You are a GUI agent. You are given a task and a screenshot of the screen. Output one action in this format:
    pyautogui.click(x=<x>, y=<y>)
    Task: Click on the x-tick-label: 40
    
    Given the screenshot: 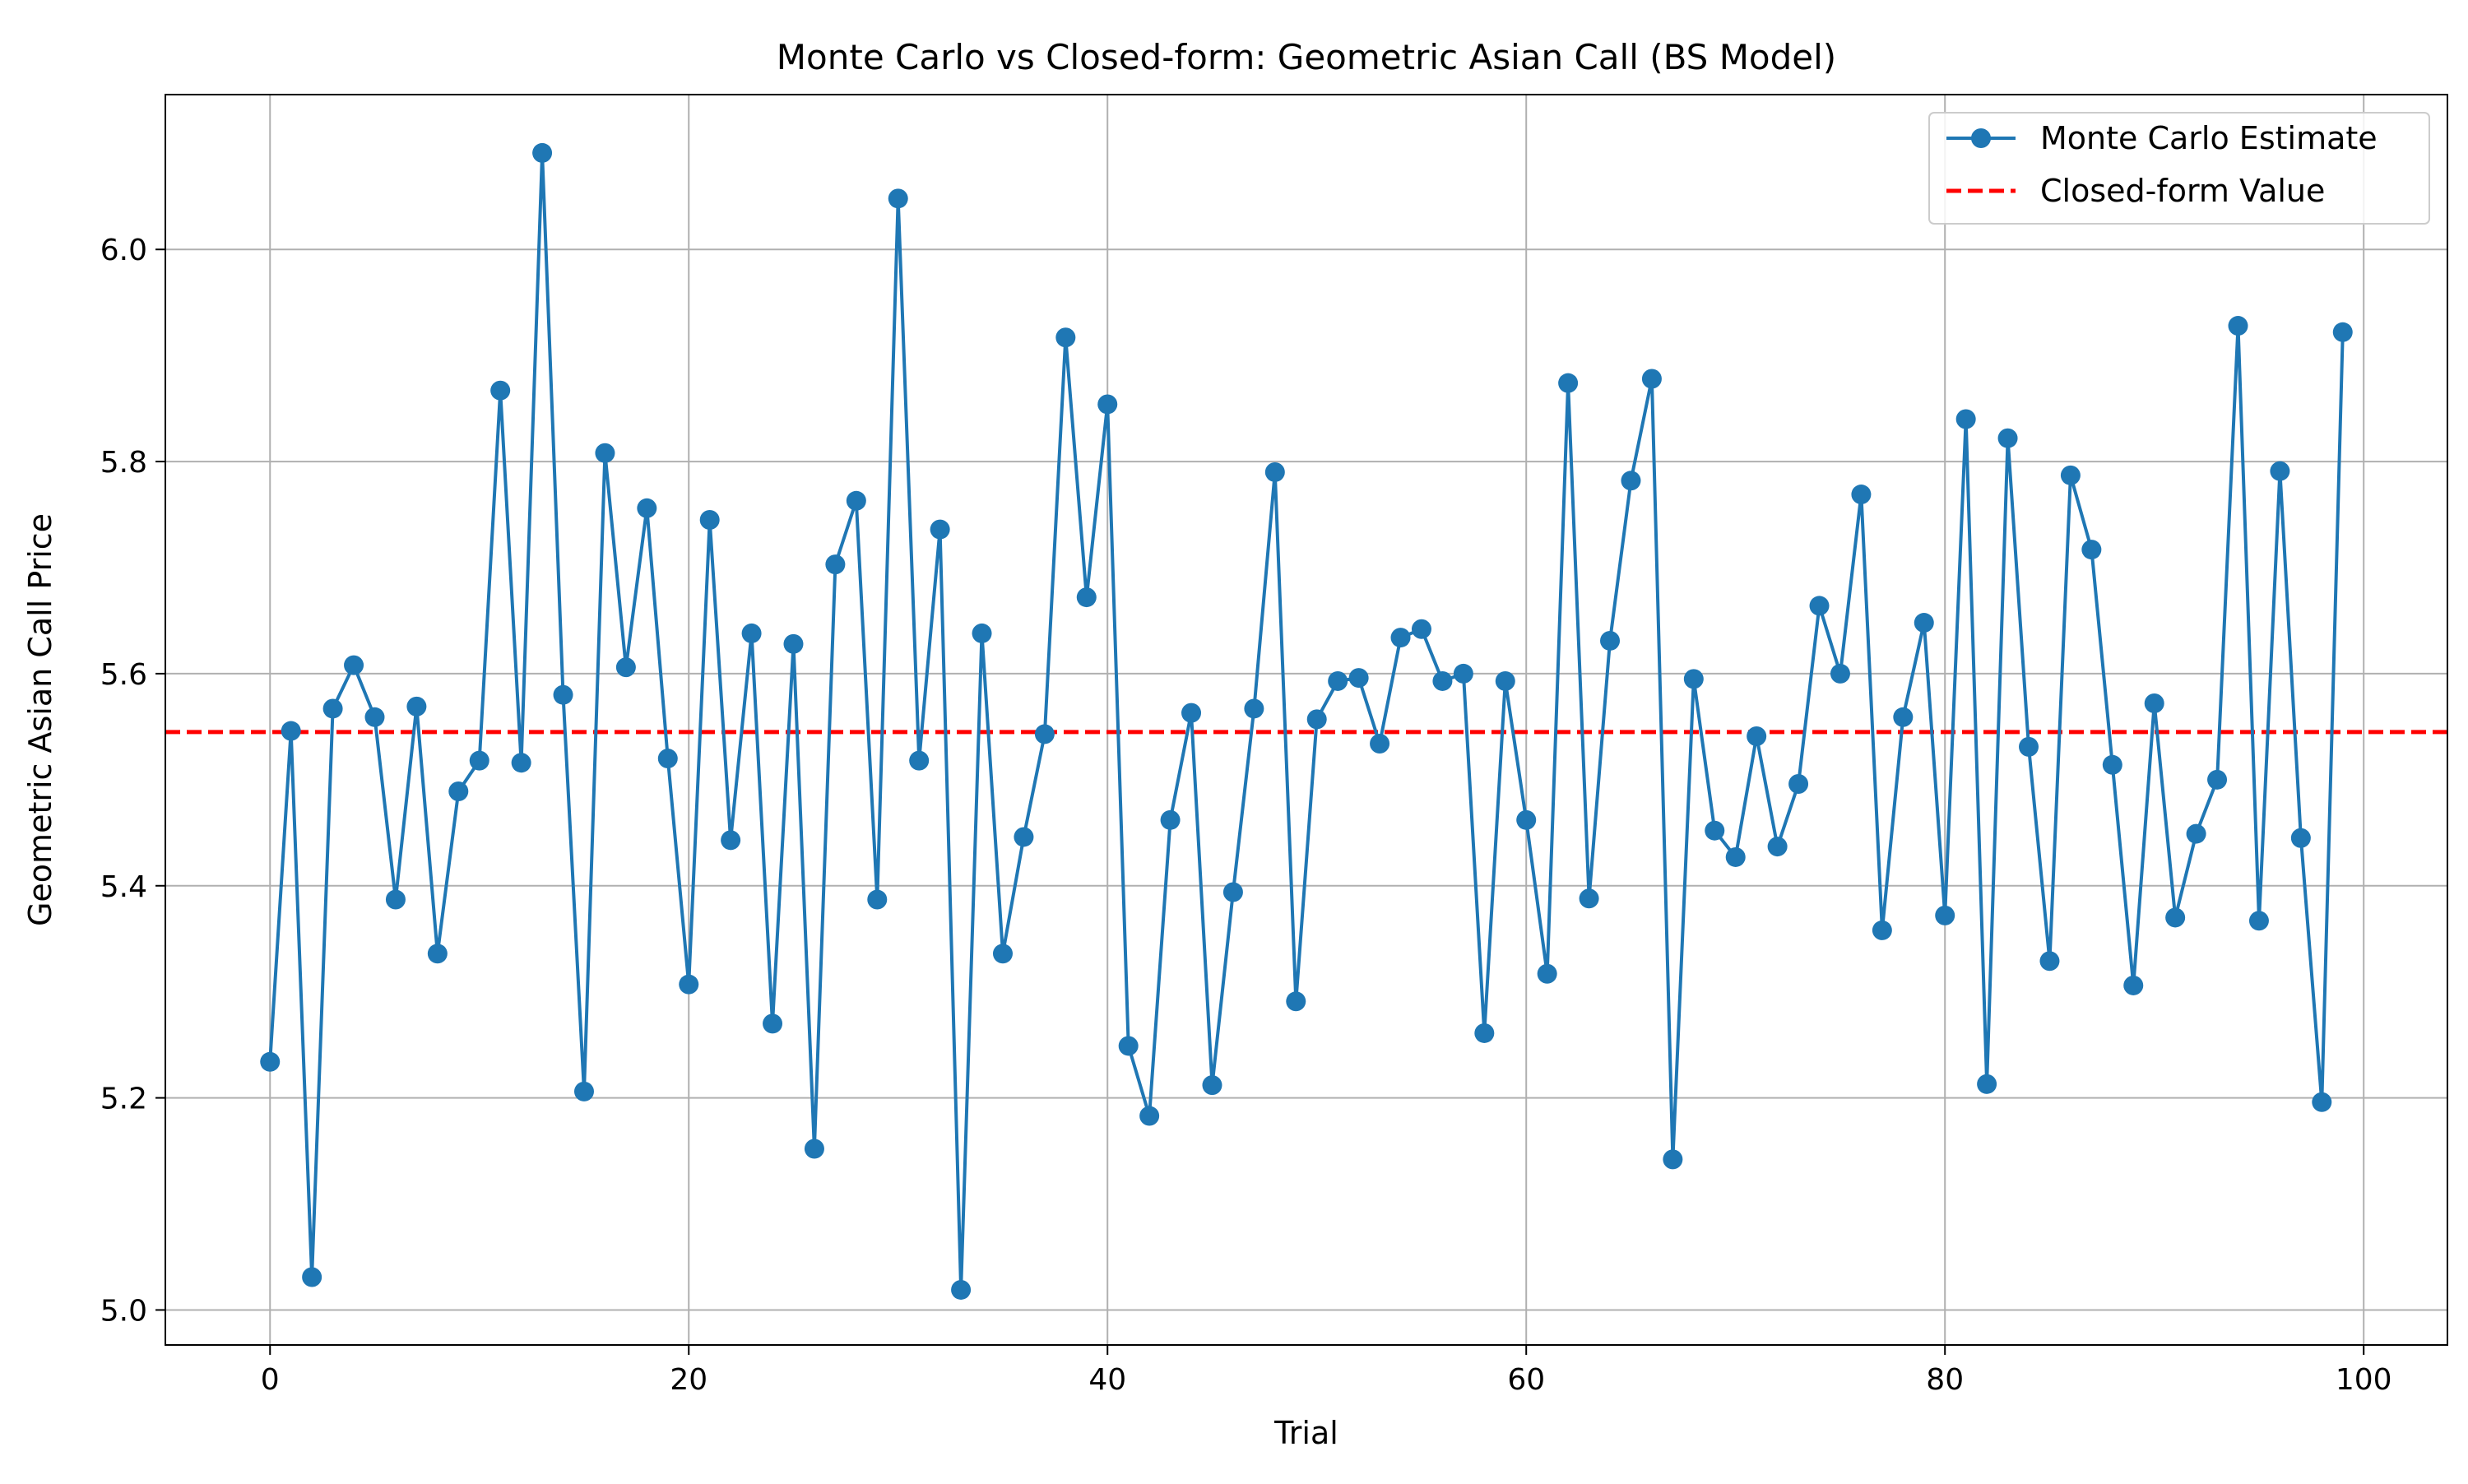 What is the action you would take?
    pyautogui.click(x=1107, y=1380)
    